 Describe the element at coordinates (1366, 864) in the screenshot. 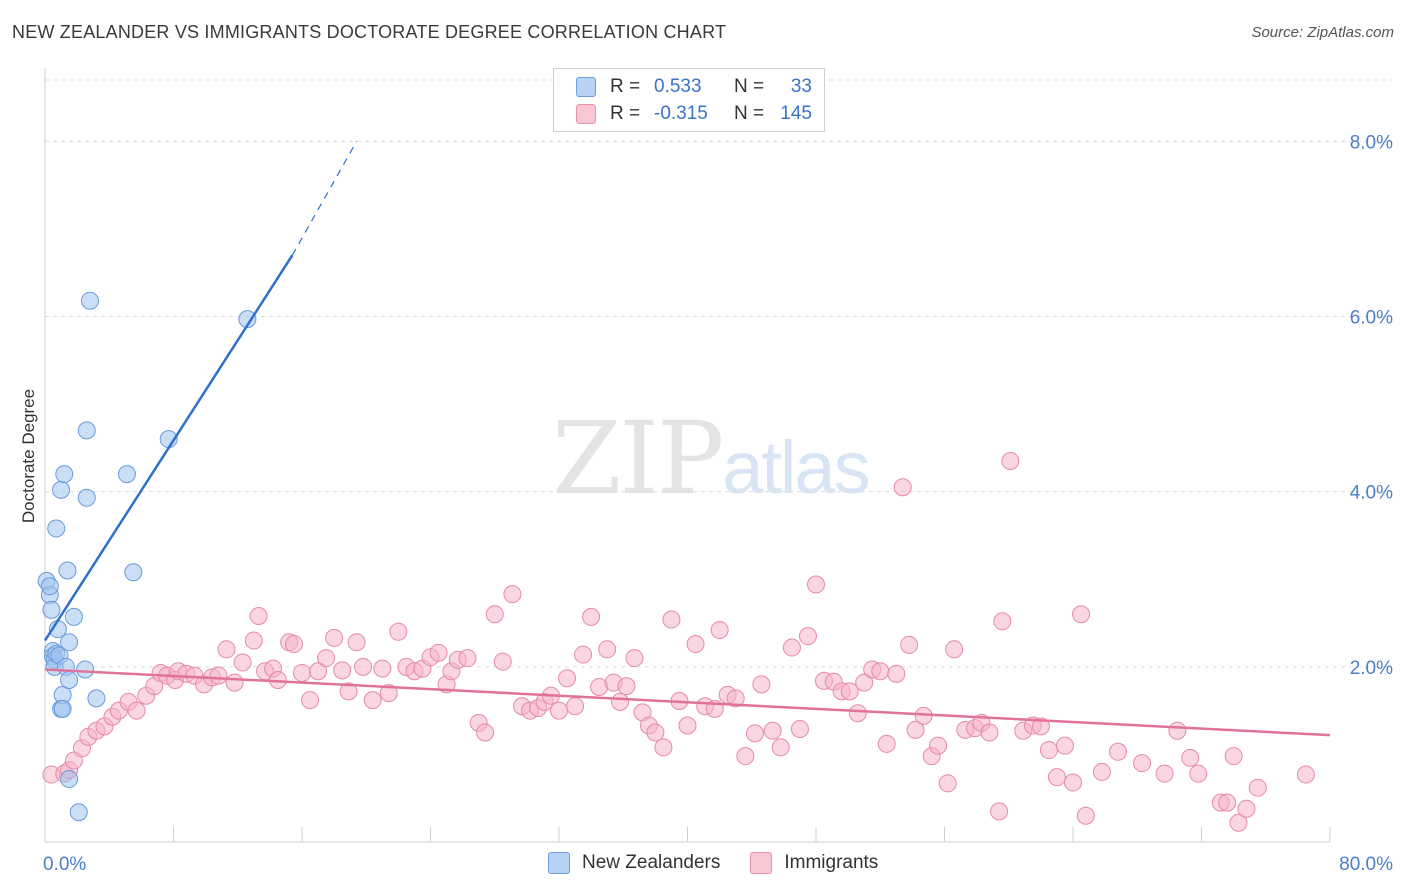

I see `x-tick-label: 80.0%` at that location.